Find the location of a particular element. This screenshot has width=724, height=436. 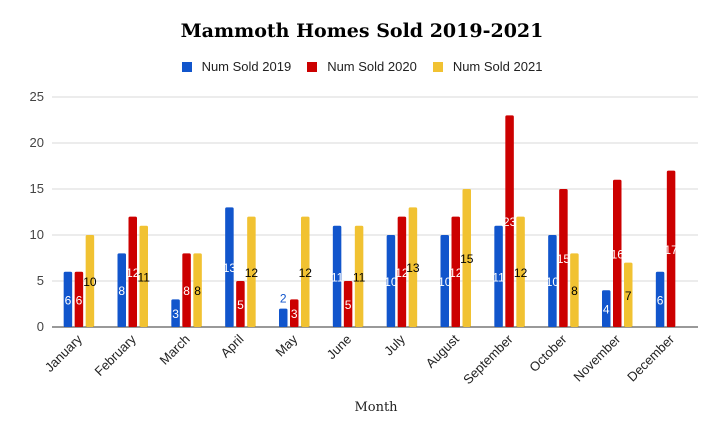

legend-label: Num Sold 2021 is located at coordinates (497, 66).